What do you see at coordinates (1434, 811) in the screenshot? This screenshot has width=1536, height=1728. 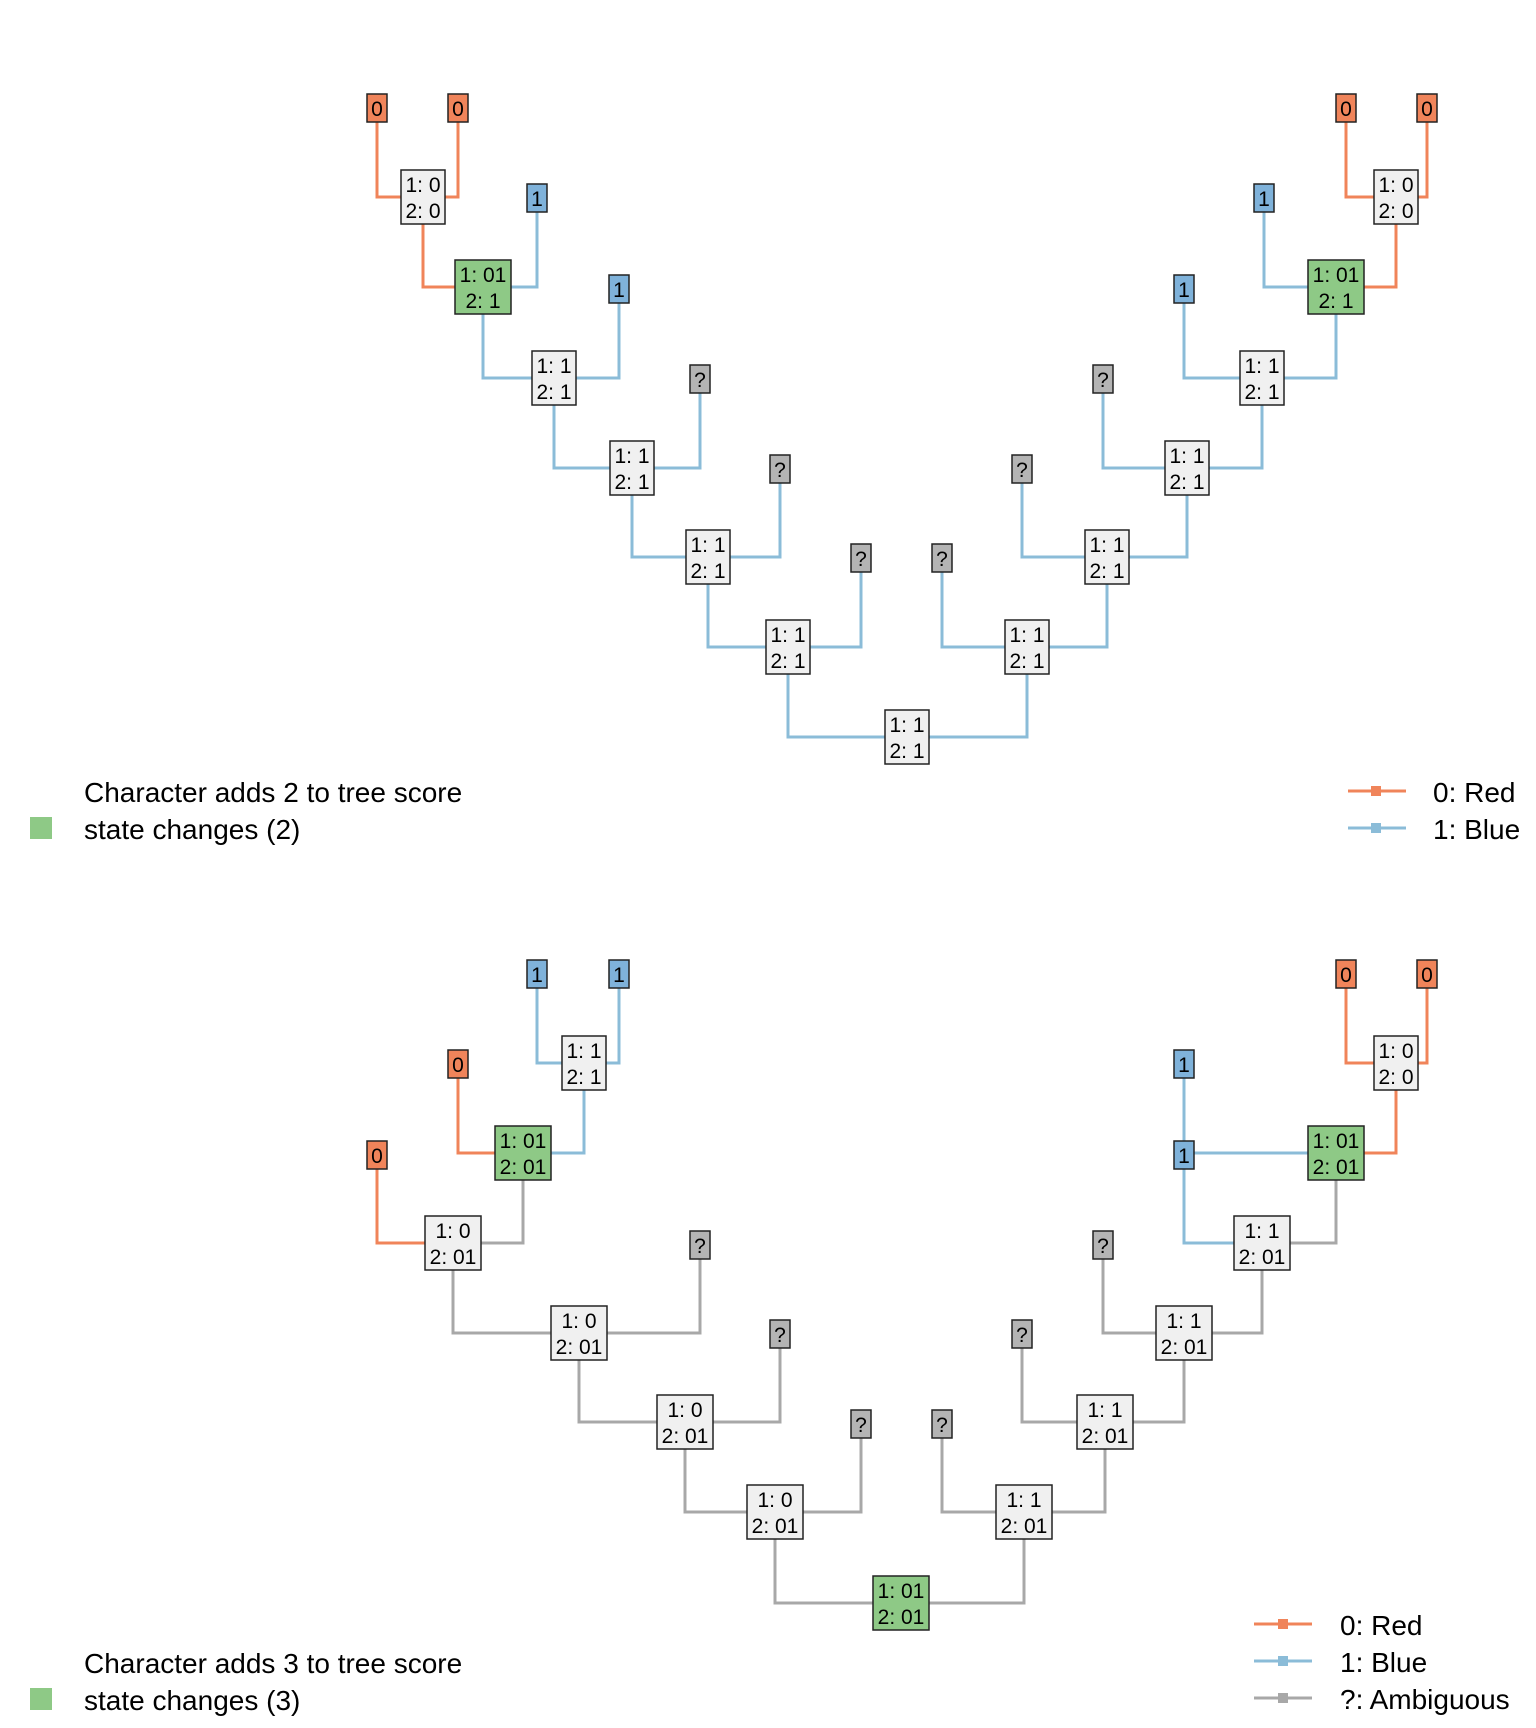 I see `legend-top: 0: Red 1: Blue` at bounding box center [1434, 811].